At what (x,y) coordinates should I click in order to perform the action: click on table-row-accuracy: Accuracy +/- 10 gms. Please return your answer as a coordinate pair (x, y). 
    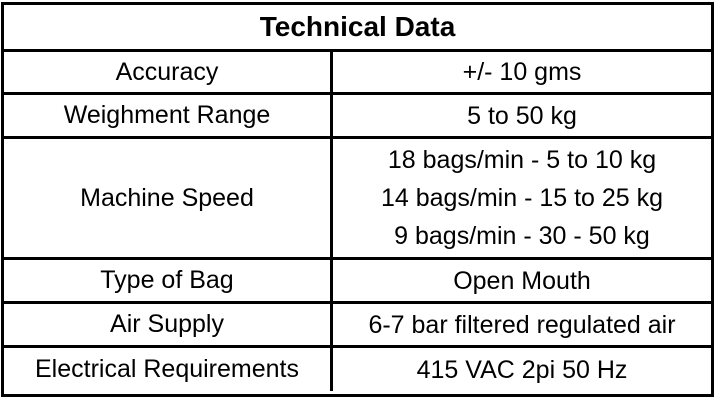
    Looking at the image, I should click on (357, 73).